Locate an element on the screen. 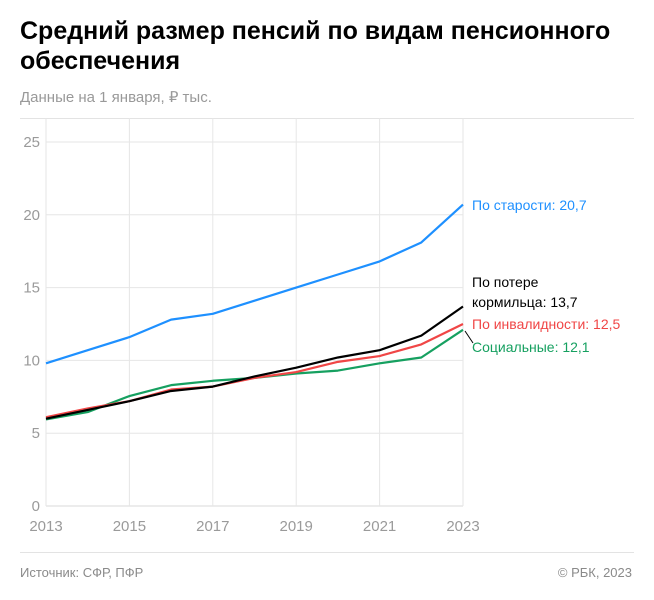 The image size is (654, 600). label-social: Социальные: 12,1 is located at coordinates (531, 347).